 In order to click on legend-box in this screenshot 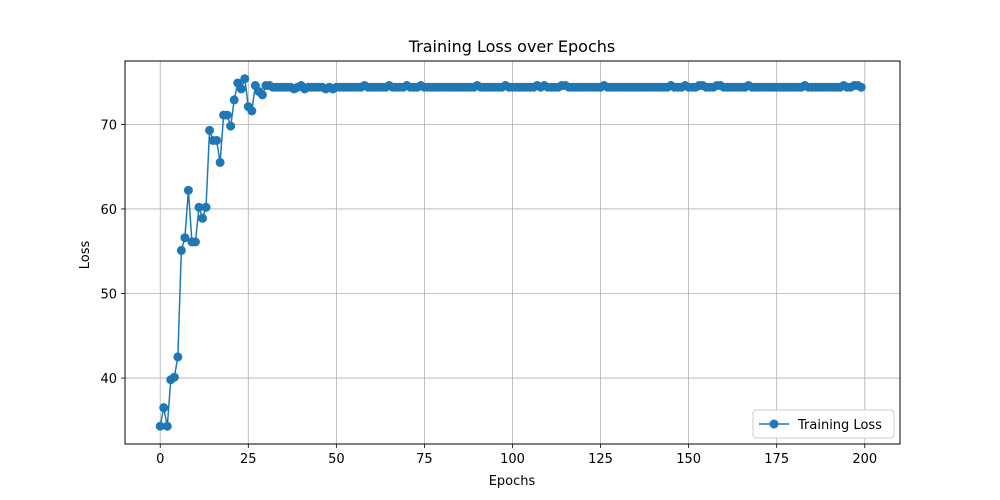, I will do `click(823, 424)`.